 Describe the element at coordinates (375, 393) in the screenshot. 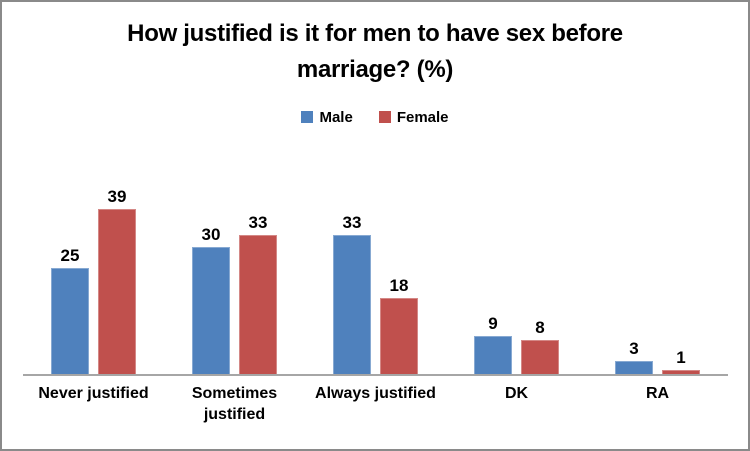

I see `x-axis-label: Always justified` at that location.